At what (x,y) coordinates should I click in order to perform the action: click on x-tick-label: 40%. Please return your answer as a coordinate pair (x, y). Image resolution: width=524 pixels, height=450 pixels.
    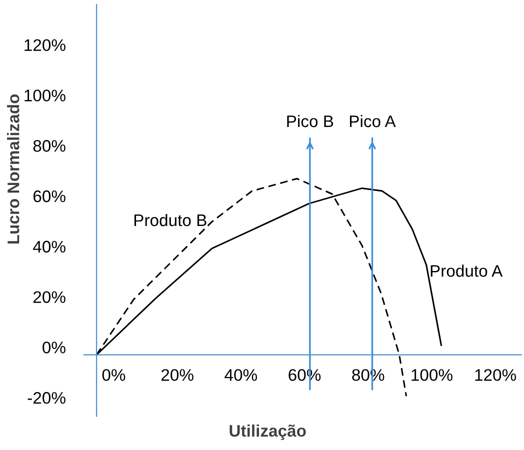
    Looking at the image, I should click on (241, 375).